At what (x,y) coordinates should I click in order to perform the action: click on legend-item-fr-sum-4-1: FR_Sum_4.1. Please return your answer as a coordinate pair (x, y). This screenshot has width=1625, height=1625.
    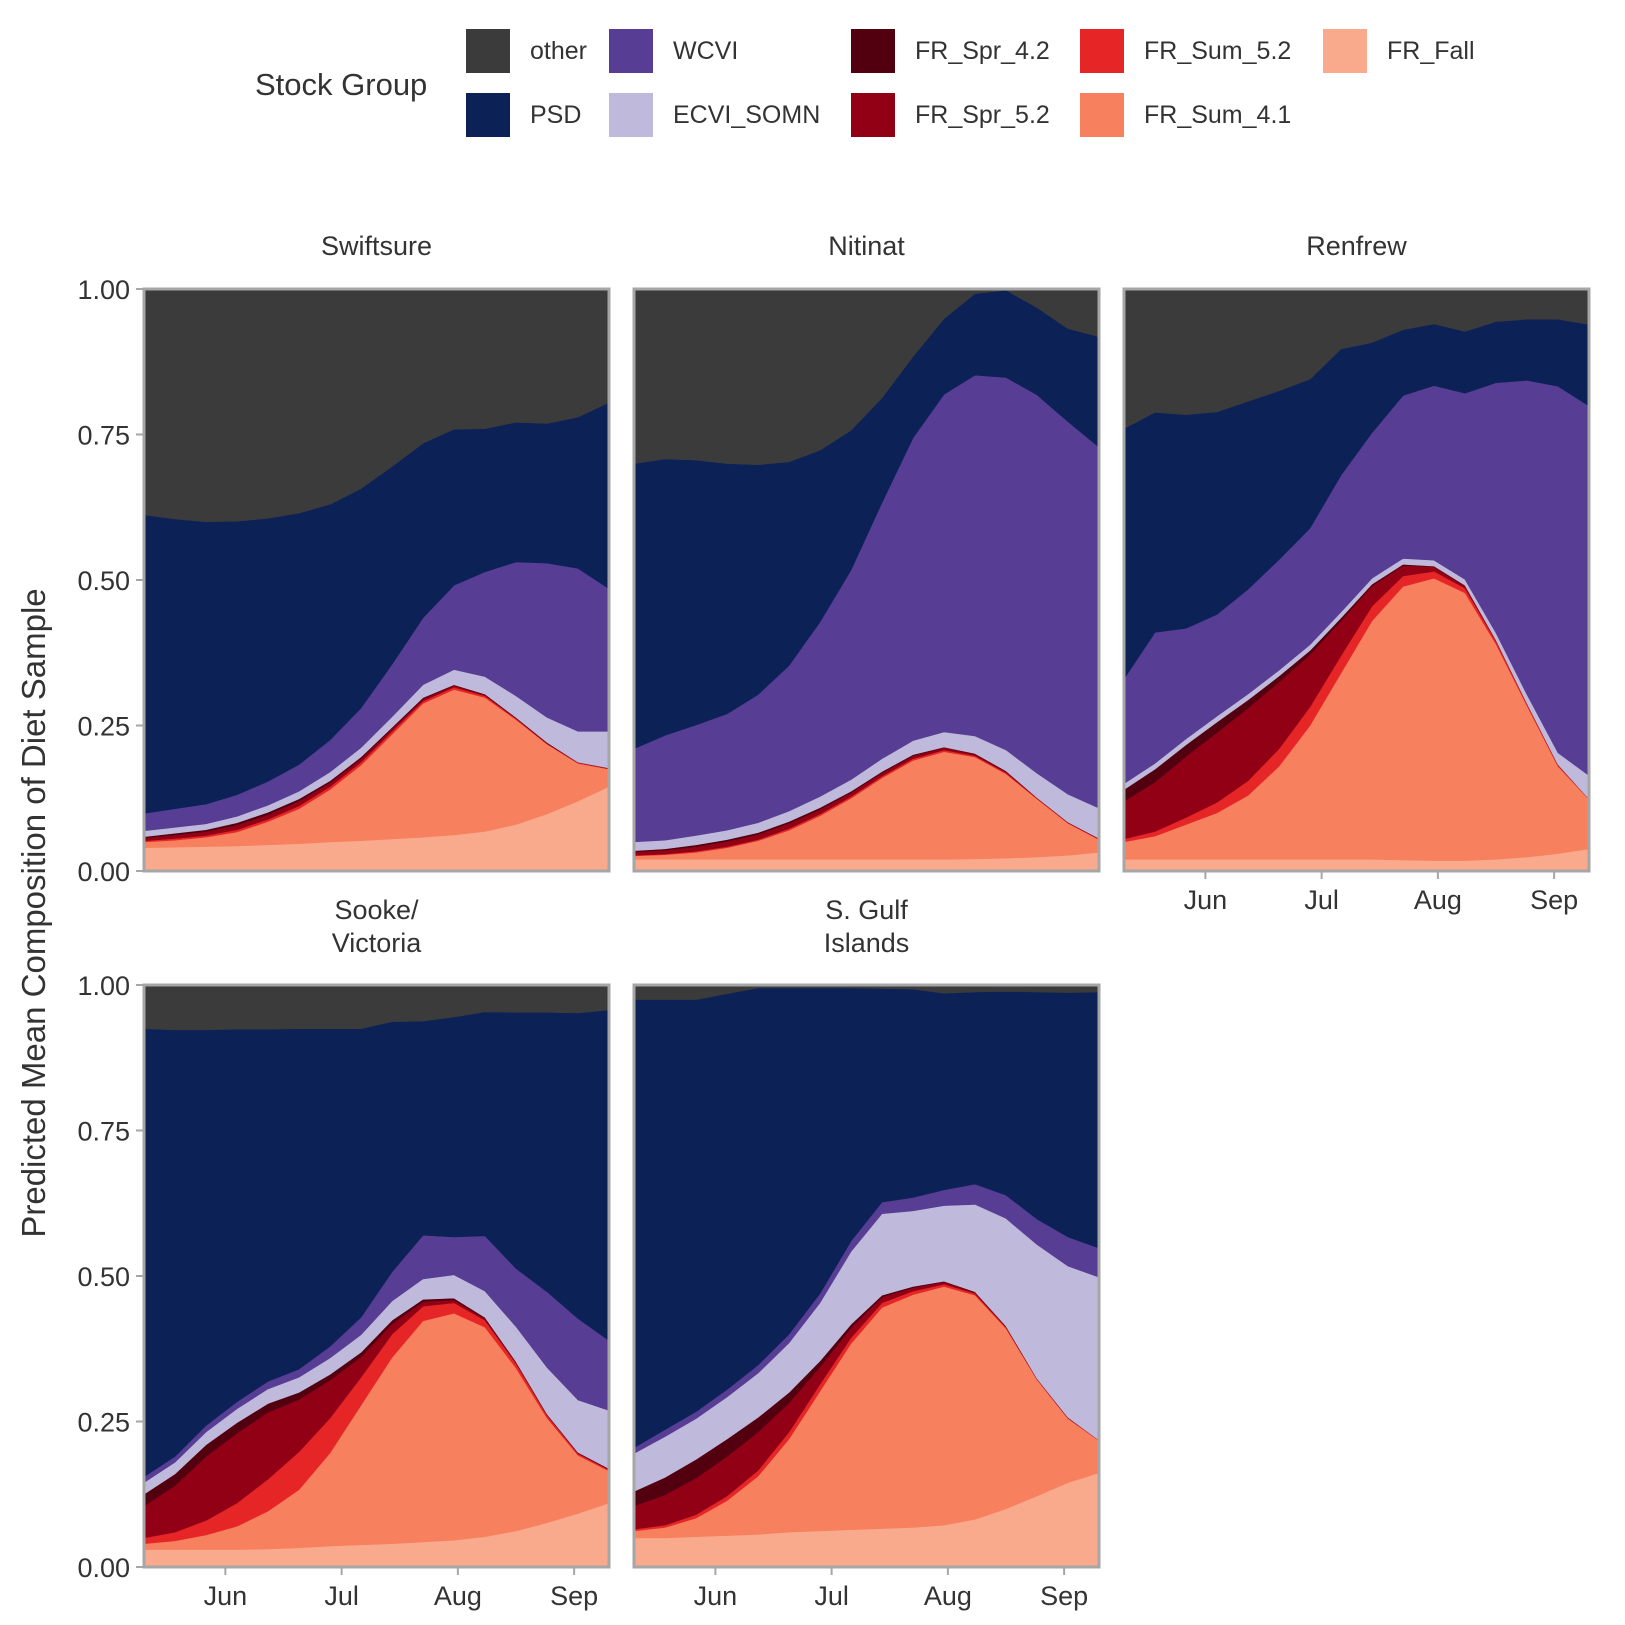
    Looking at the image, I should click on (1185, 115).